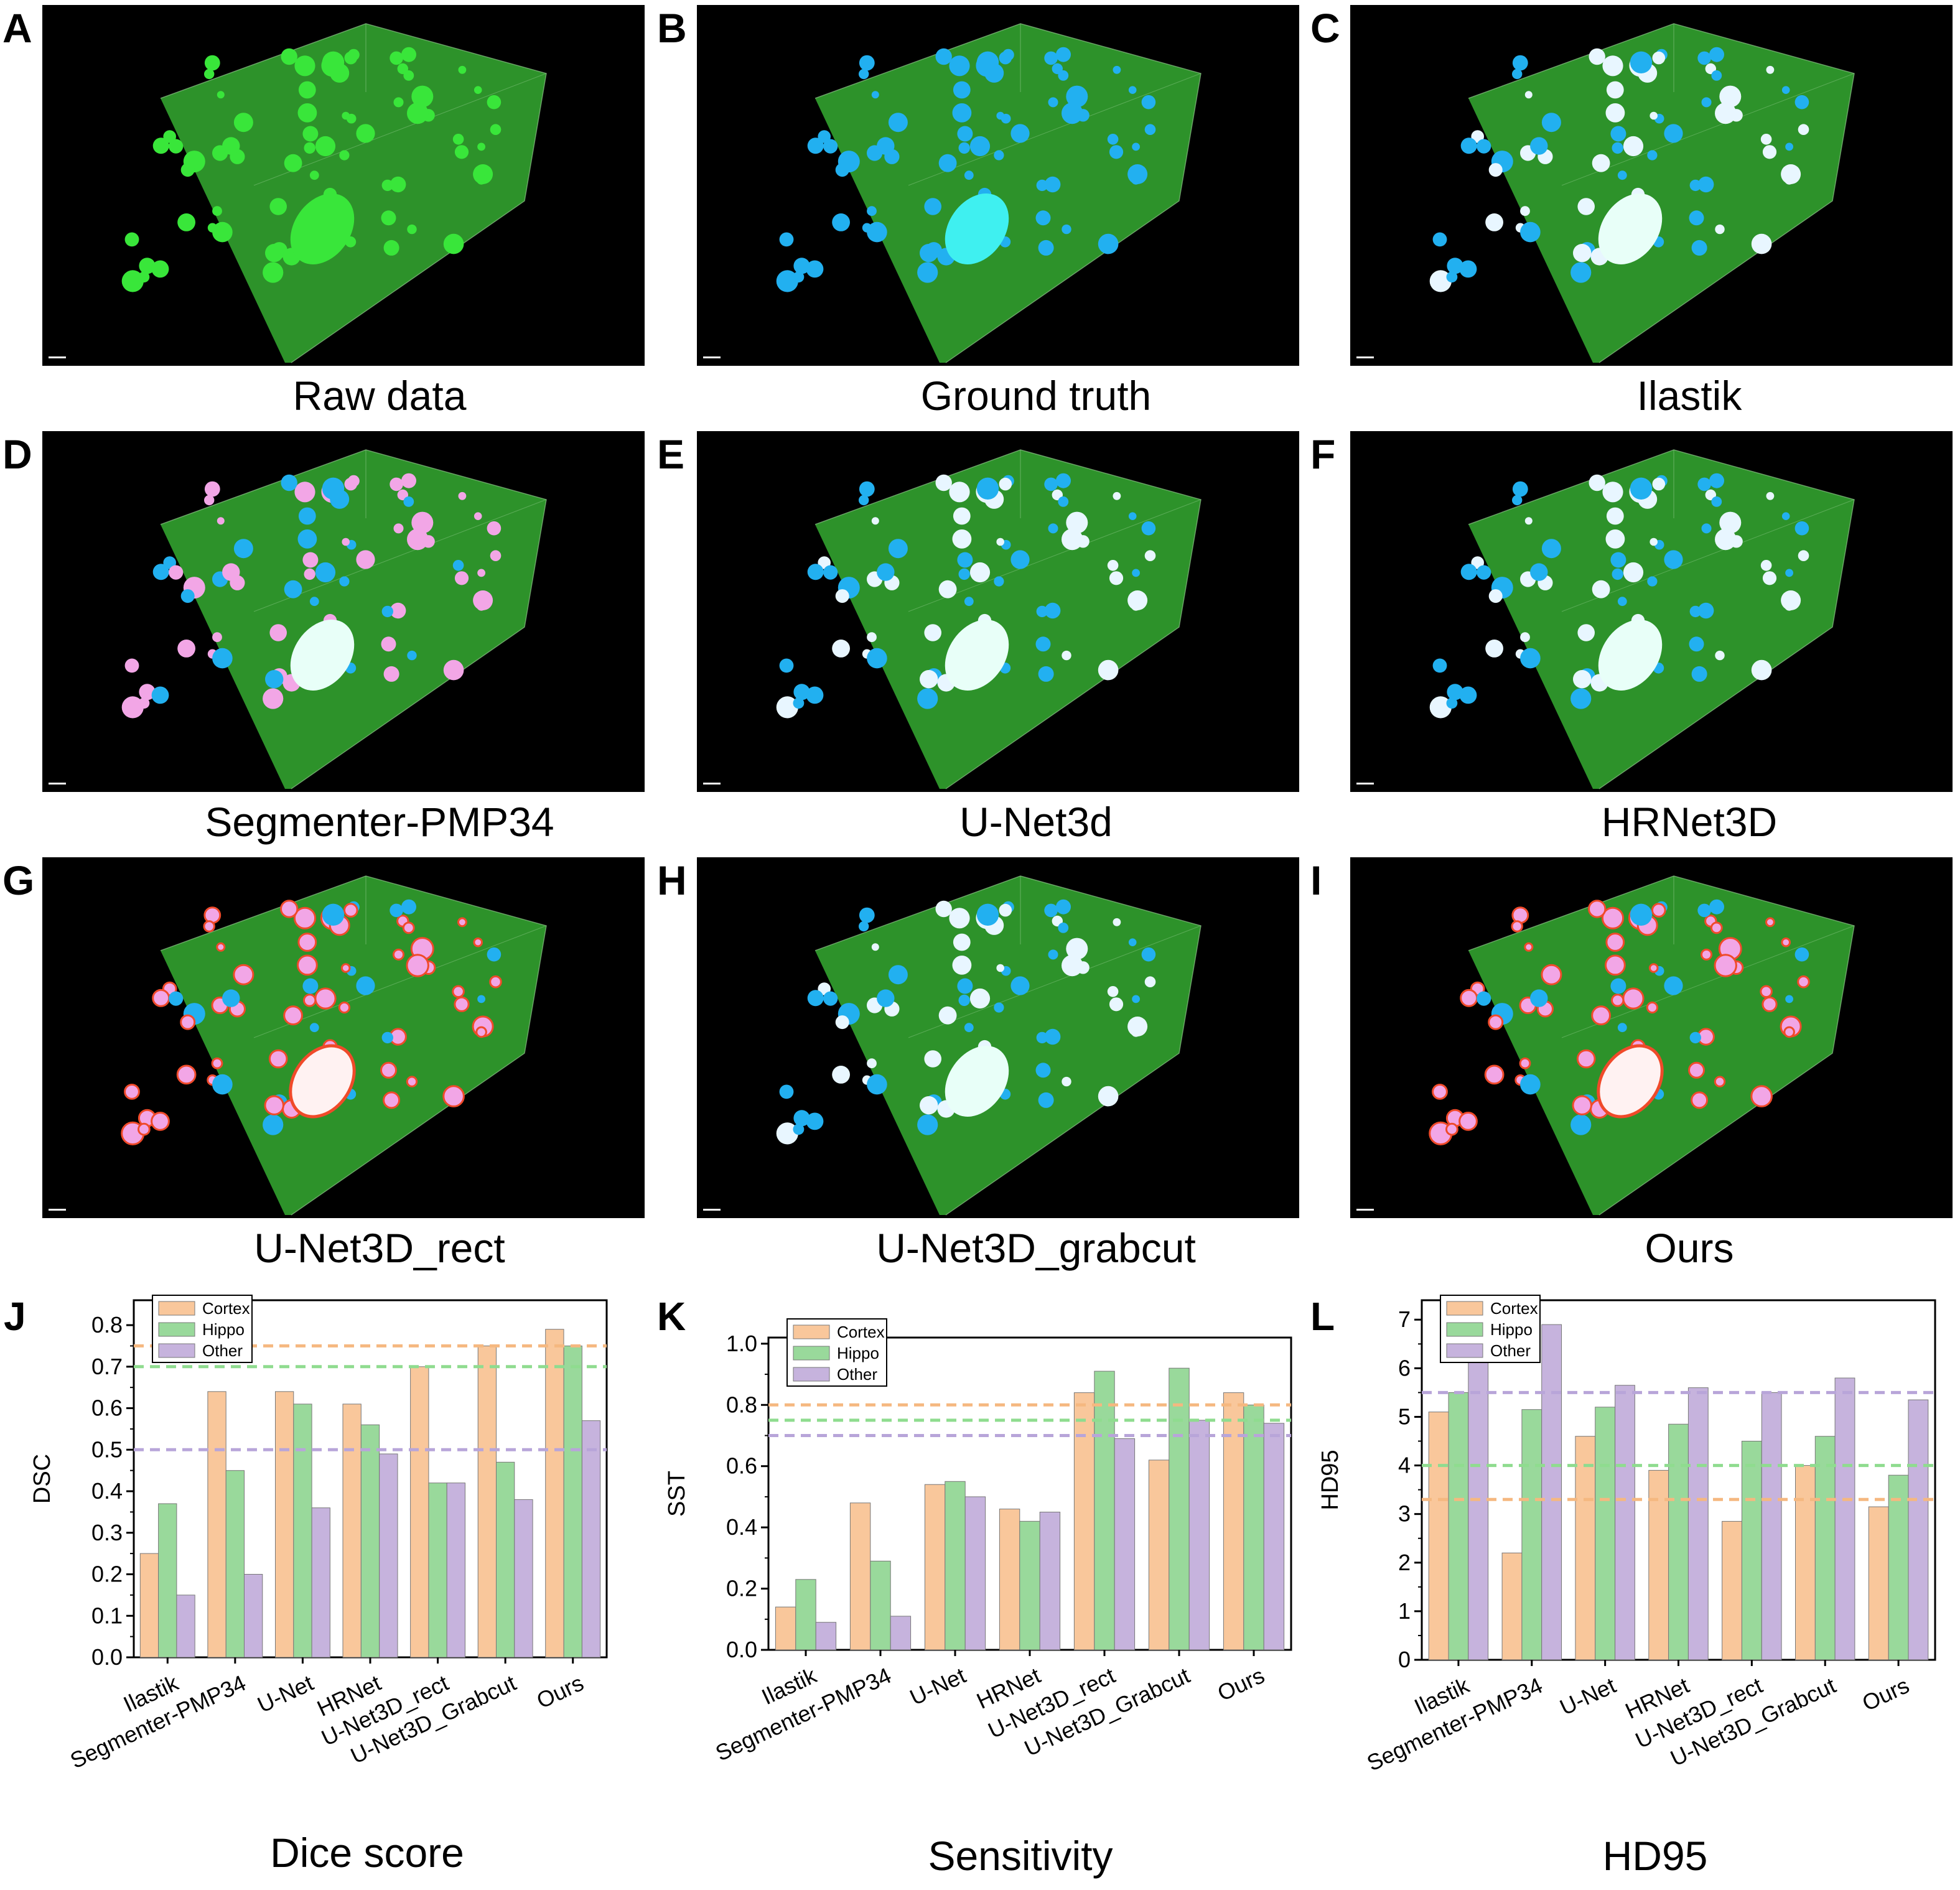 Image resolution: width=1960 pixels, height=1890 pixels. What do you see at coordinates (107, 1657) in the screenshot?
I see `y-tick-label: 0.0` at bounding box center [107, 1657].